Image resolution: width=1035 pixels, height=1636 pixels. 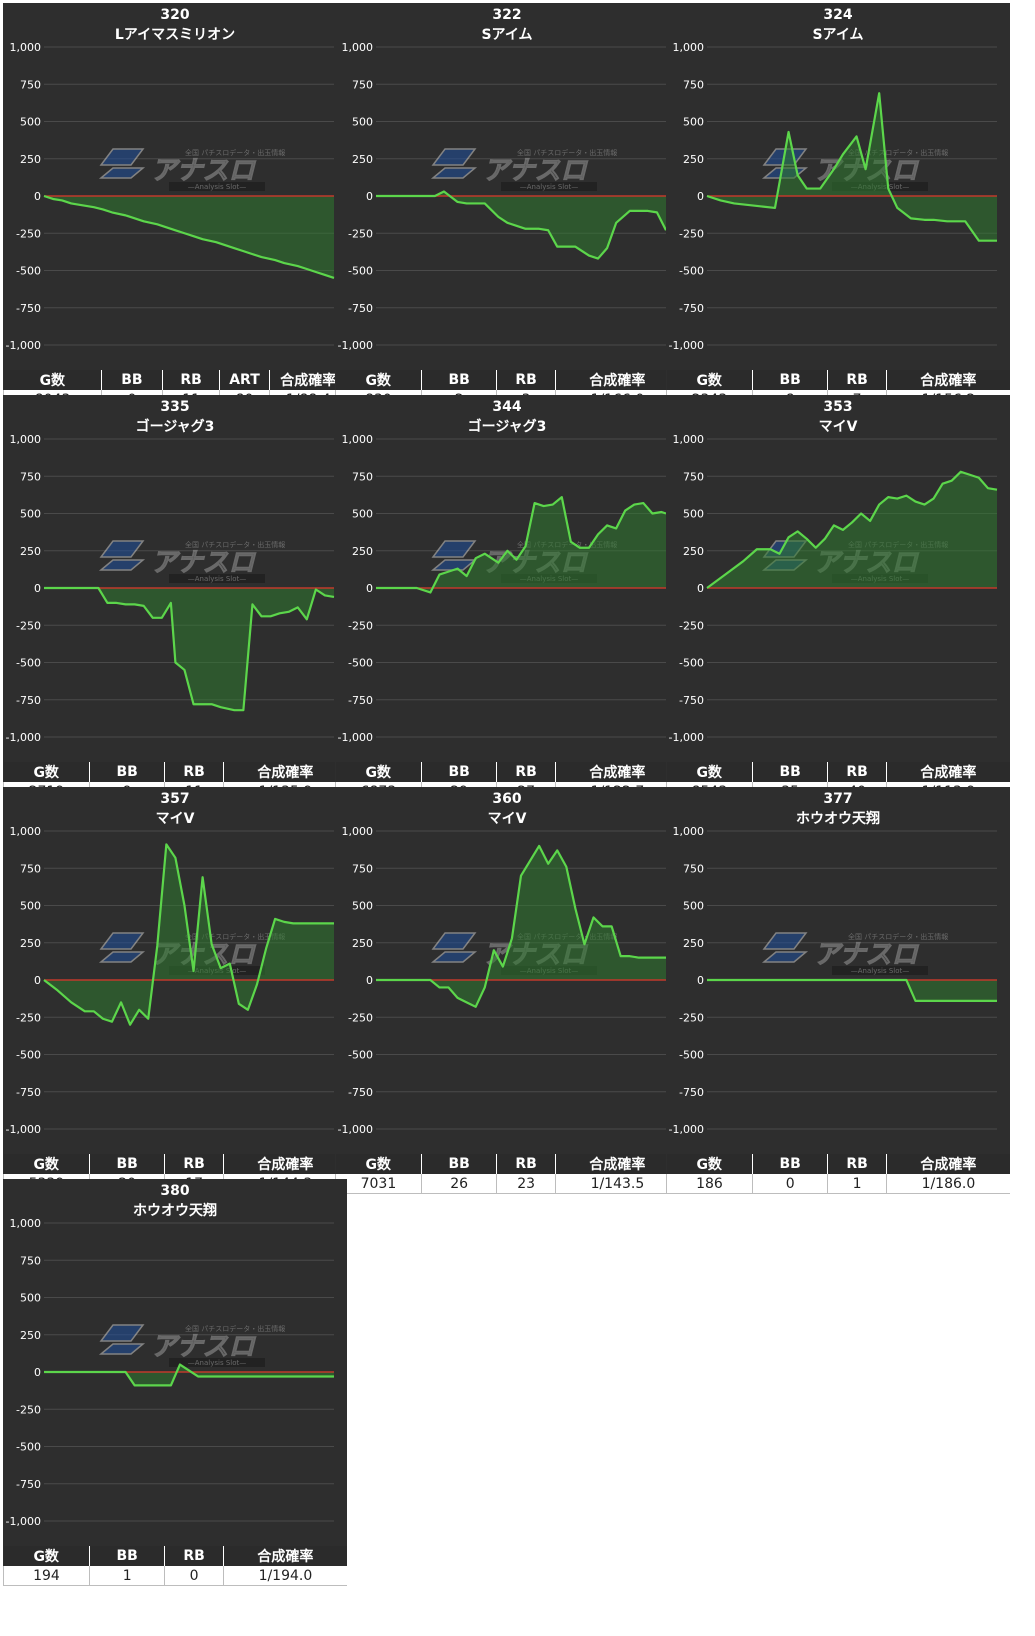 What do you see at coordinates (507, 799) in the screenshot?
I see `machine-number: 360` at bounding box center [507, 799].